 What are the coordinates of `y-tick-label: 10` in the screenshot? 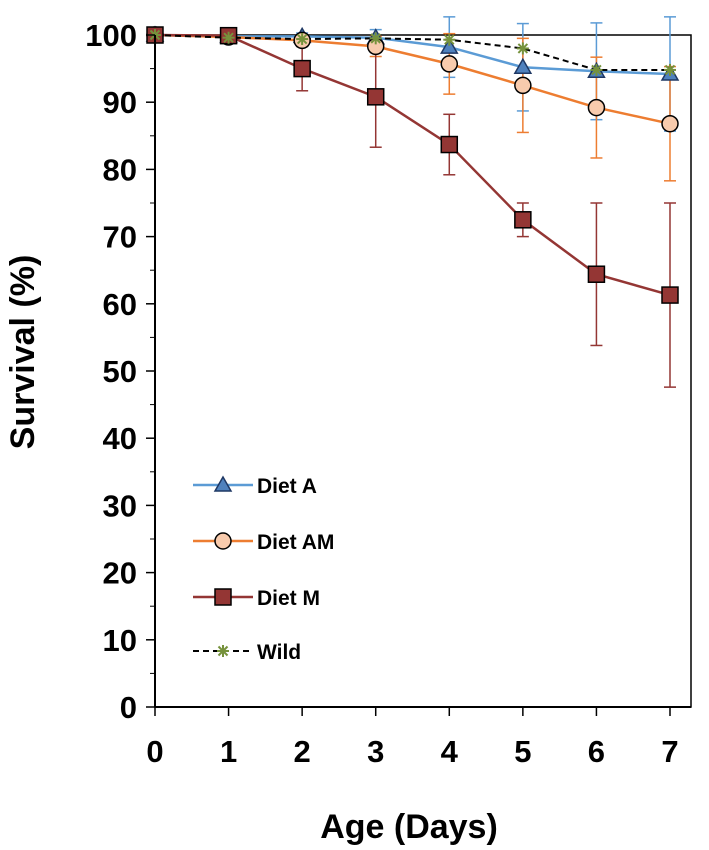 It's located at (120, 640).